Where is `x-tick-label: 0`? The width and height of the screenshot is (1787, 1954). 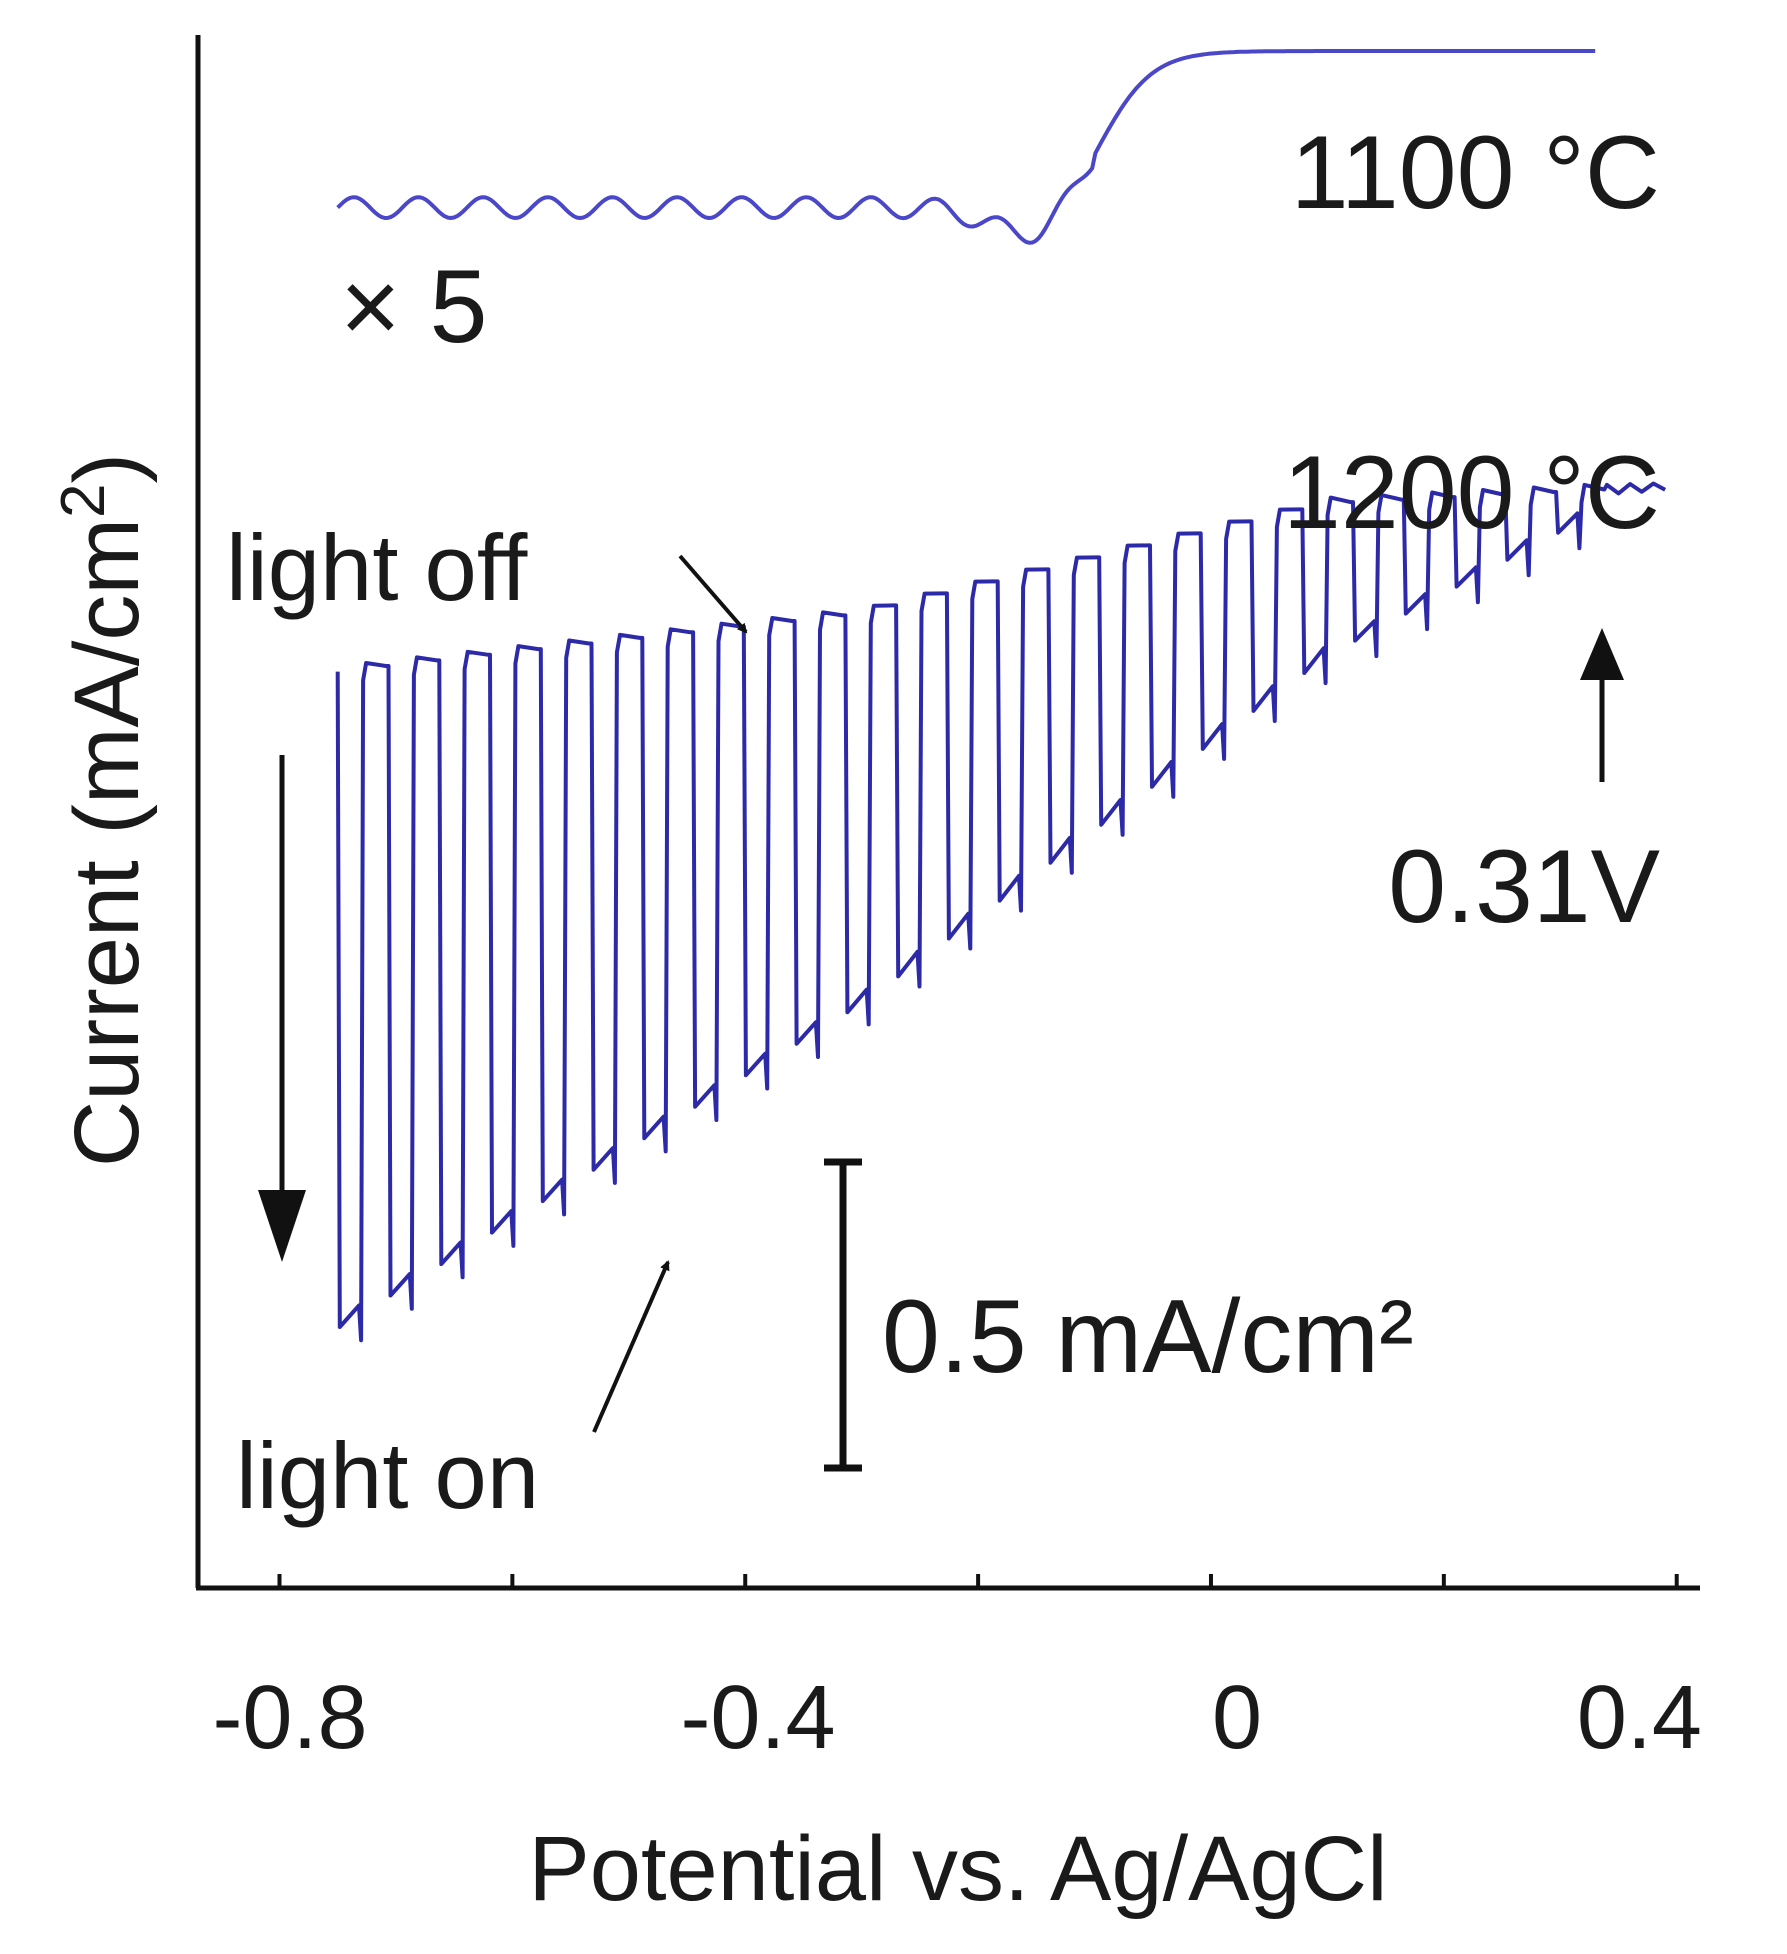
x-tick-label: 0 is located at coordinates (1237, 1718).